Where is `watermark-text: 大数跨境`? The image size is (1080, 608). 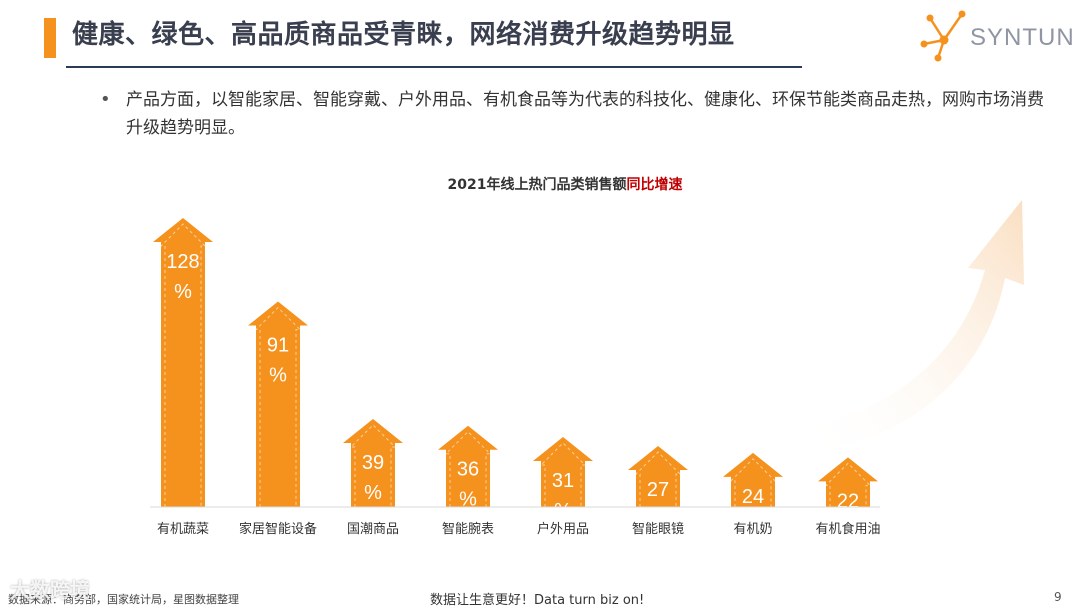 watermark-text: 大数跨境 is located at coordinates (50, 590).